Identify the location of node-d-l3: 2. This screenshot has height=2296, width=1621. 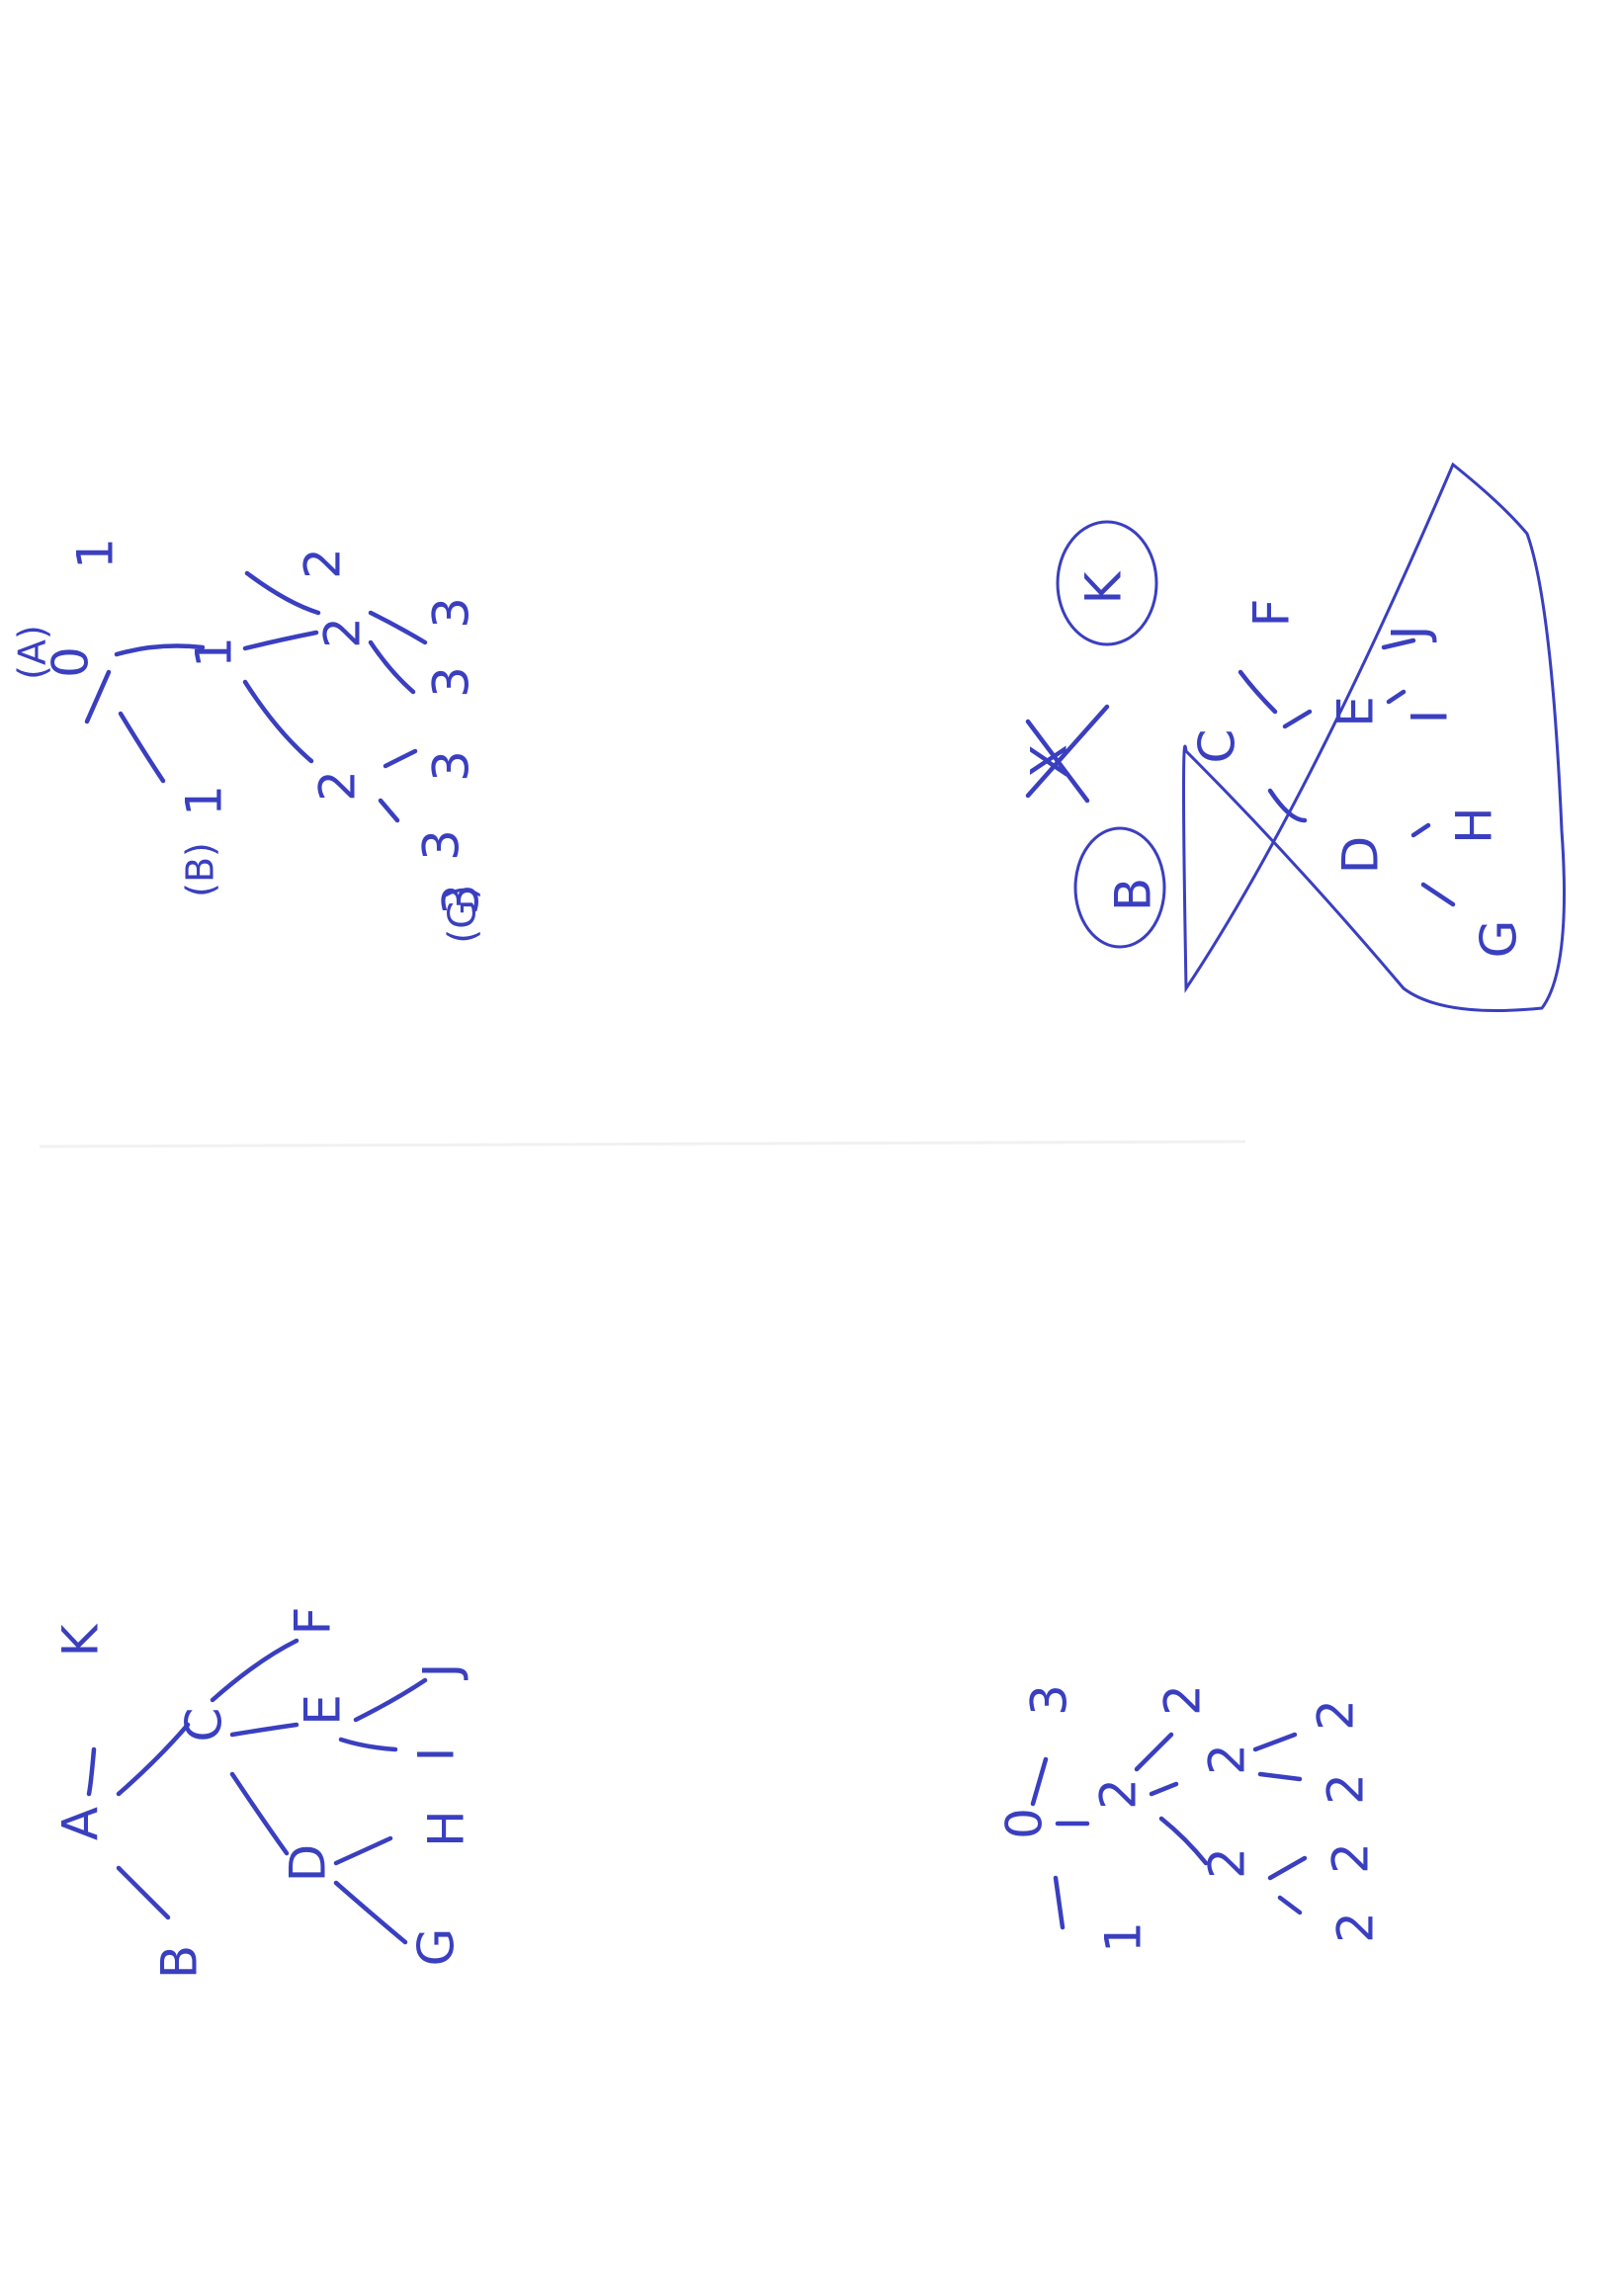
(1351, 1858).